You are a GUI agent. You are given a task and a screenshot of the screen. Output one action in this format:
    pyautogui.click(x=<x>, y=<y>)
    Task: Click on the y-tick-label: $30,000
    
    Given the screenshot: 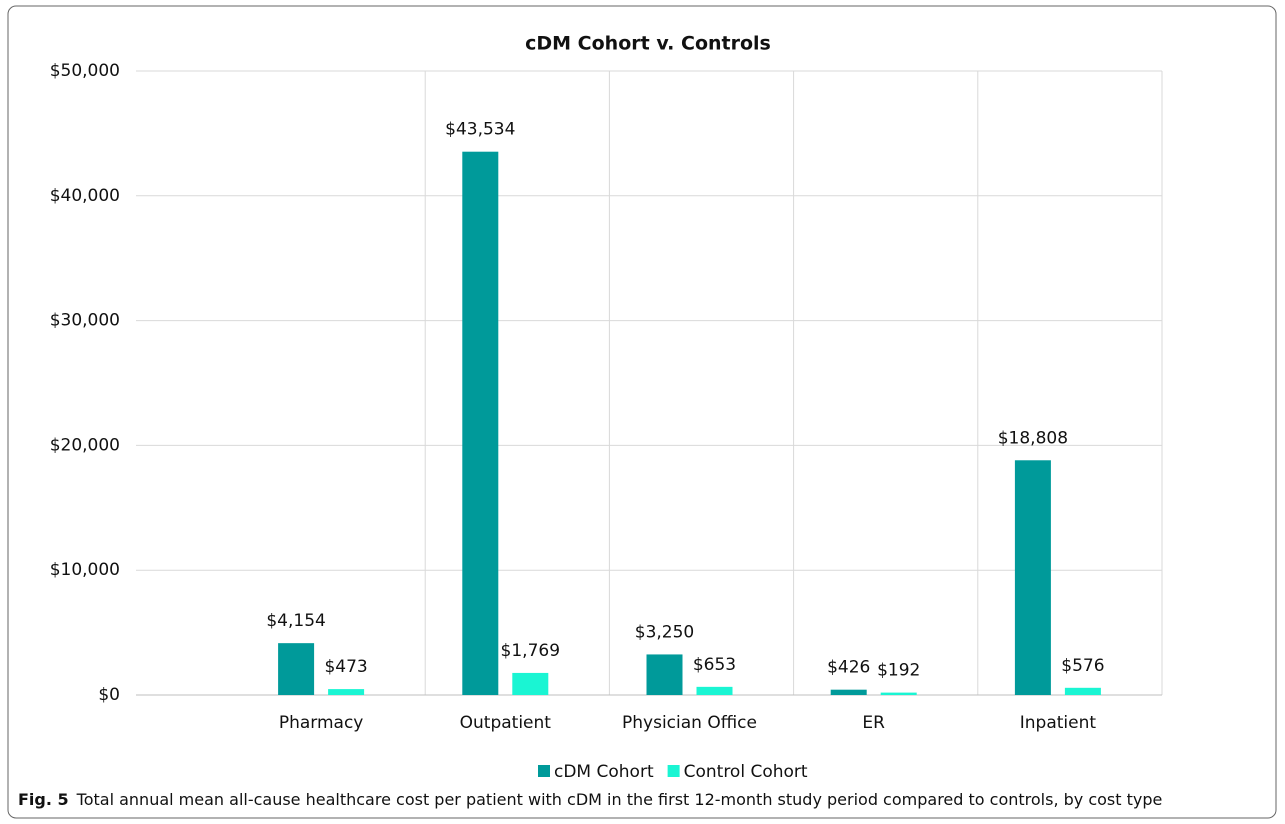 What is the action you would take?
    pyautogui.click(x=85, y=321)
    